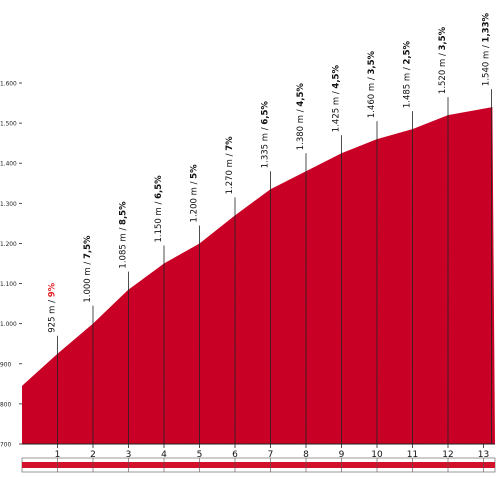 The width and height of the screenshot is (503, 477). I want to click on x-tick-label: 7, so click(271, 455).